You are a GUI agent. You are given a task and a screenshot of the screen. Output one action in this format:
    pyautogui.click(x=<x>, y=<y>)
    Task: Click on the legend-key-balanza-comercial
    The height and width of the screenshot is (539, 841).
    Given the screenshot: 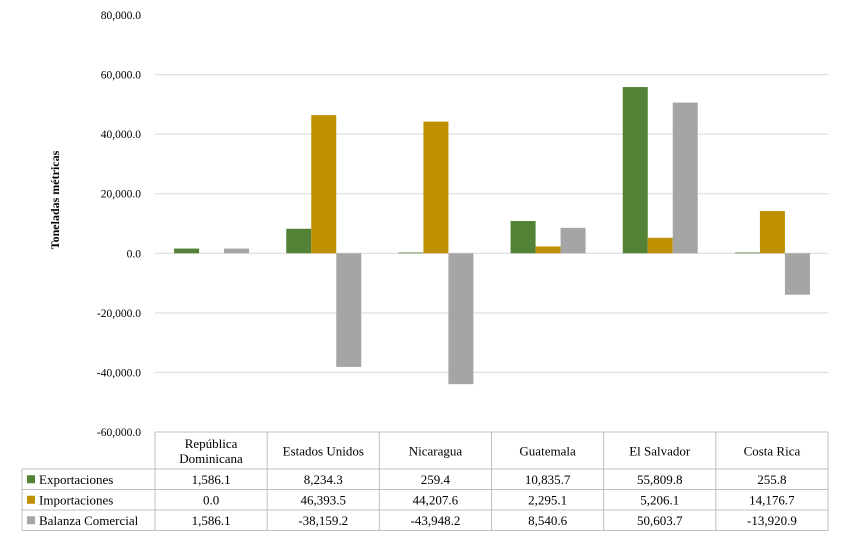 What is the action you would take?
    pyautogui.click(x=31, y=520)
    